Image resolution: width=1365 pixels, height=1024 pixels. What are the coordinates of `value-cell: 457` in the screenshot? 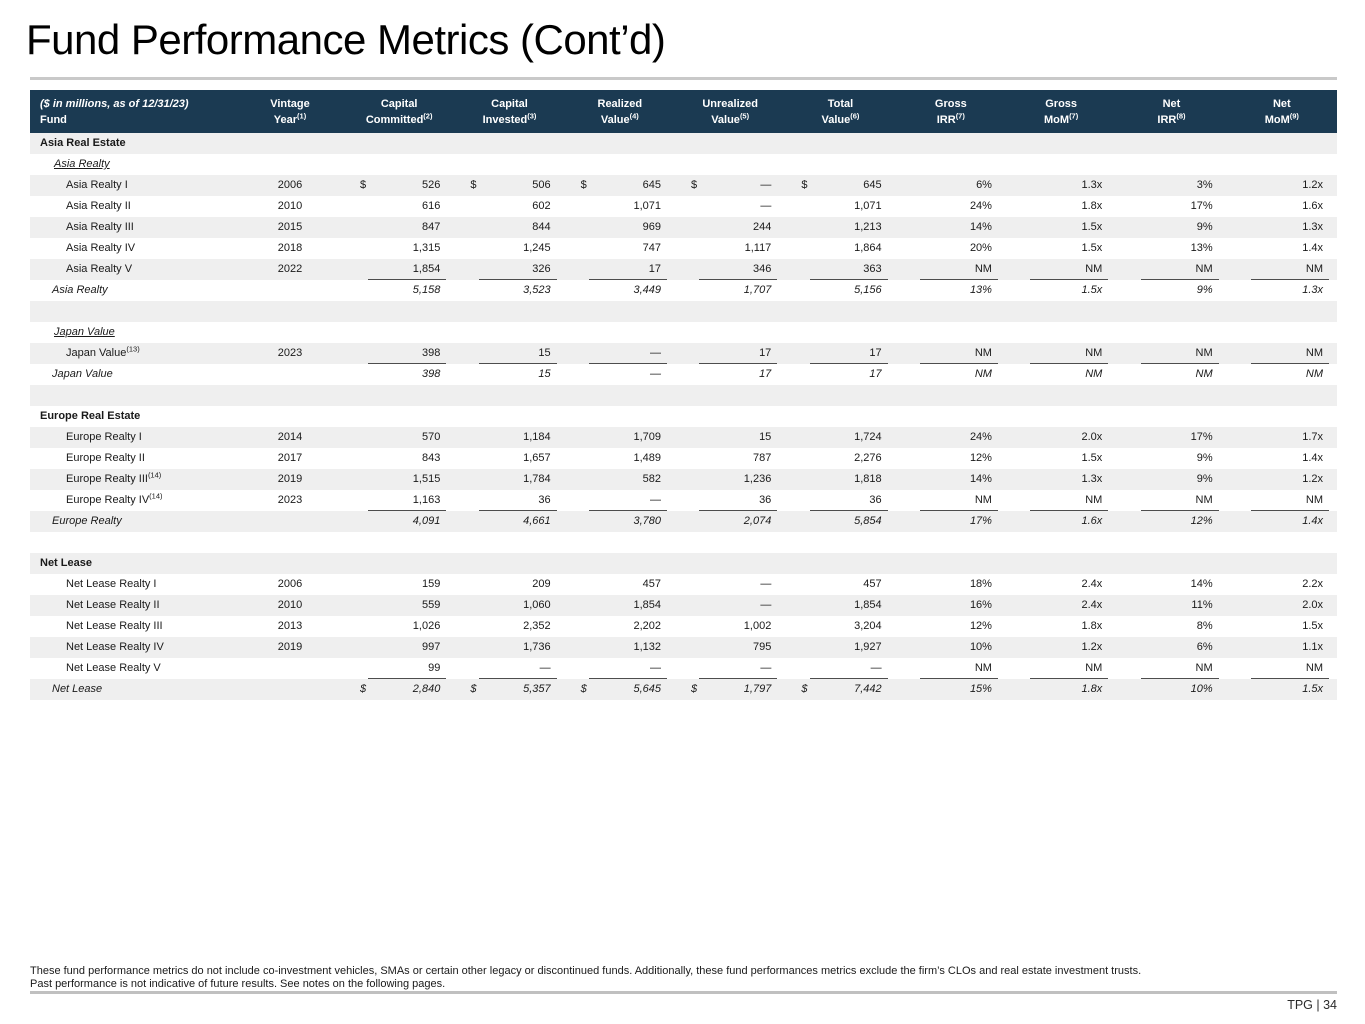 It's located at (651, 584).